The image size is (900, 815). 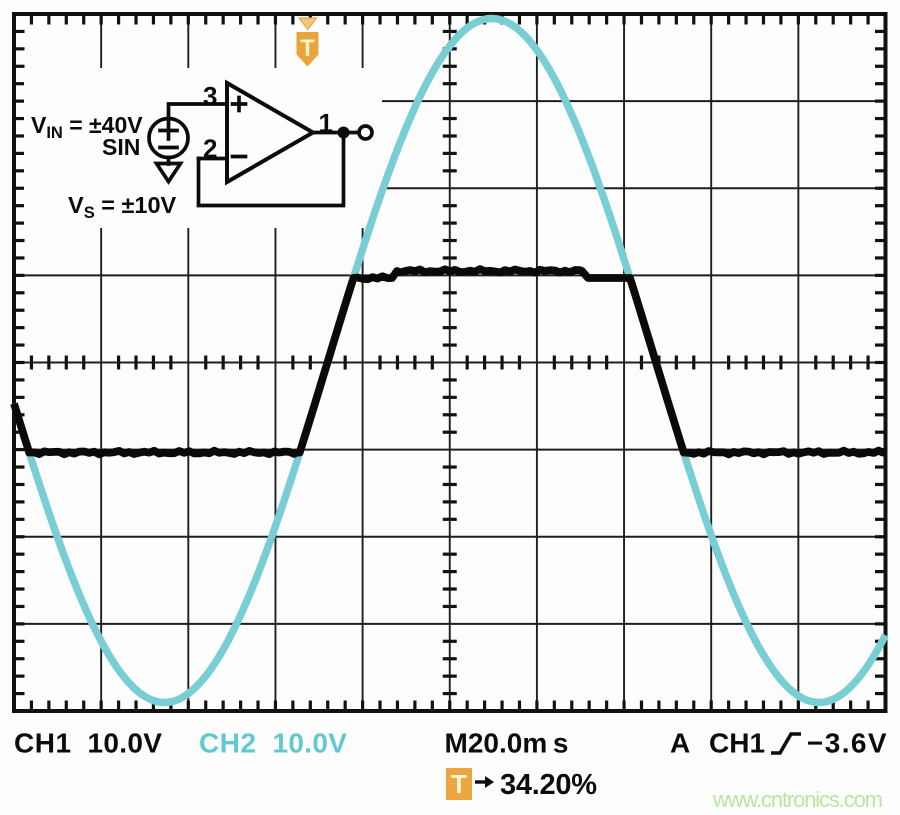 I want to click on svg-text: 1, so click(x=326, y=123).